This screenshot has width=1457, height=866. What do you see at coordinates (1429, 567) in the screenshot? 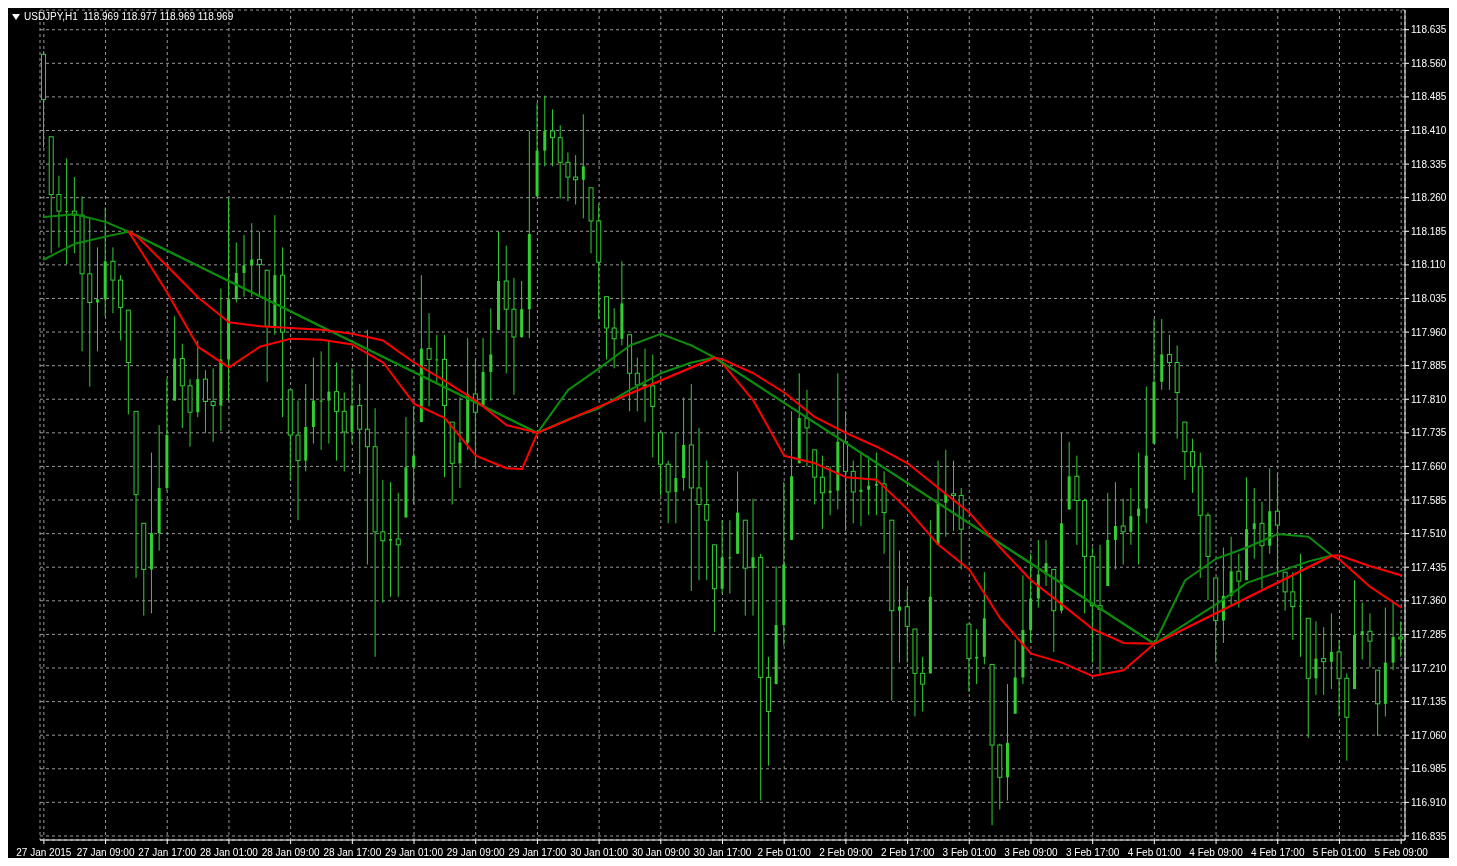
I see `y-tick-label: 117.435` at bounding box center [1429, 567].